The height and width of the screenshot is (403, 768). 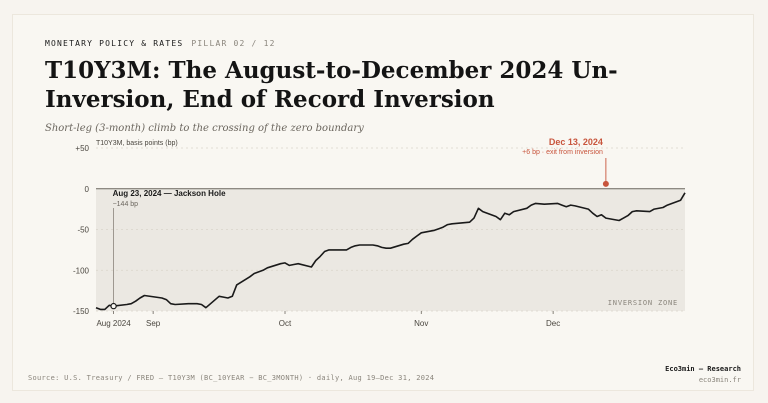 I want to click on x-tick-label: Aug 2024, so click(x=113, y=323).